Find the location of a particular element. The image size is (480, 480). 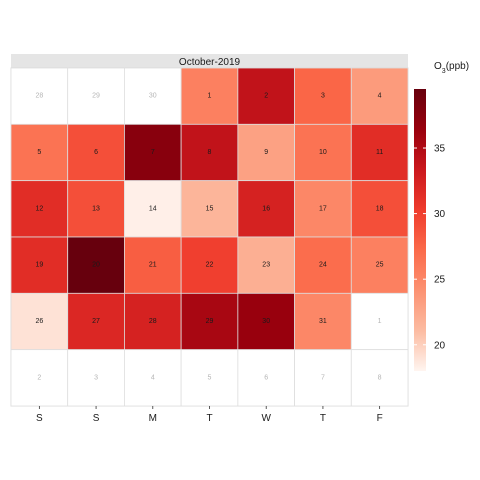

day-label: 17 is located at coordinates (323, 208).